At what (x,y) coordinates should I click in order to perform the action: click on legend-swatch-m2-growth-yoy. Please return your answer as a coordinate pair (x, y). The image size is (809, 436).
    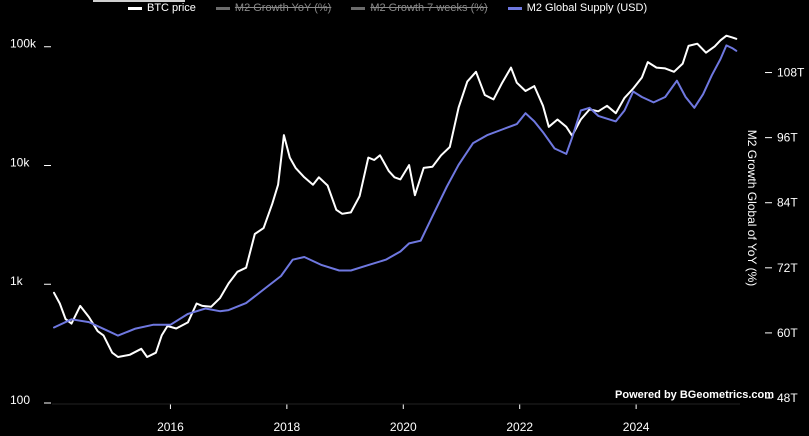
    Looking at the image, I should click on (222, 8).